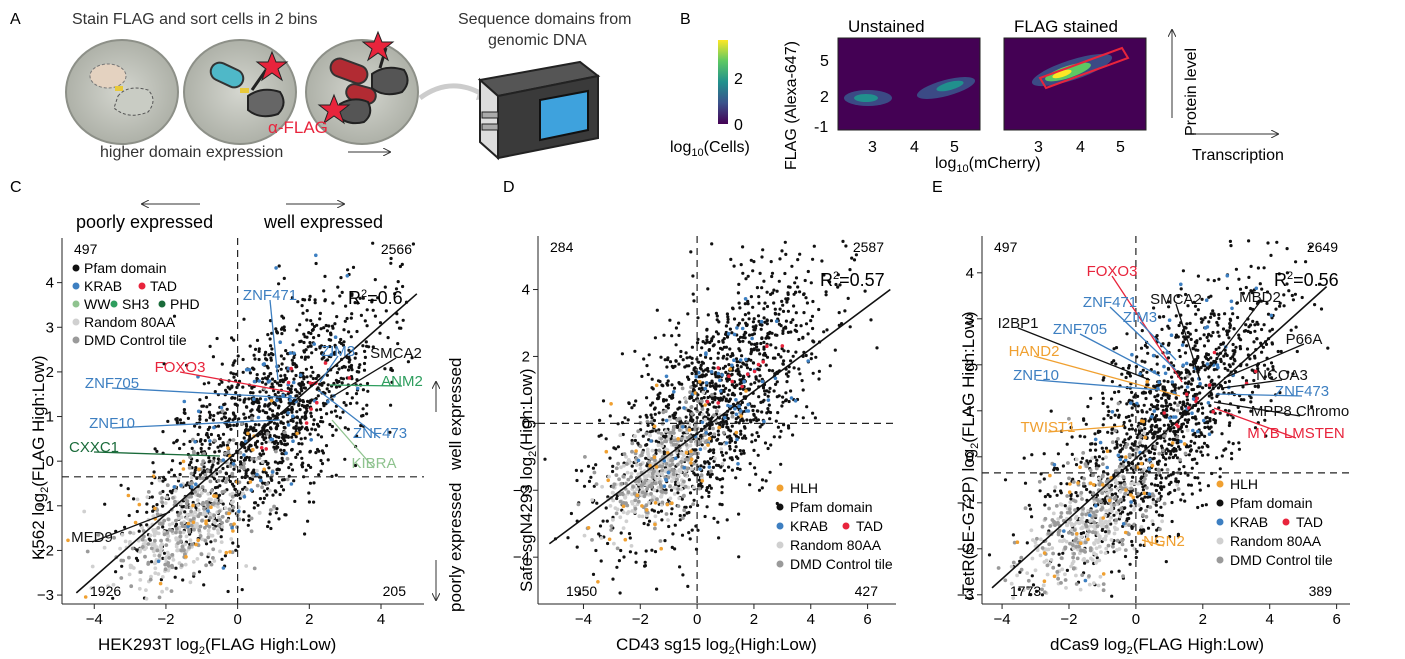 The image size is (1405, 659). Describe the element at coordinates (402, 381) in the screenshot. I see `anm2-label: ANM2` at that location.